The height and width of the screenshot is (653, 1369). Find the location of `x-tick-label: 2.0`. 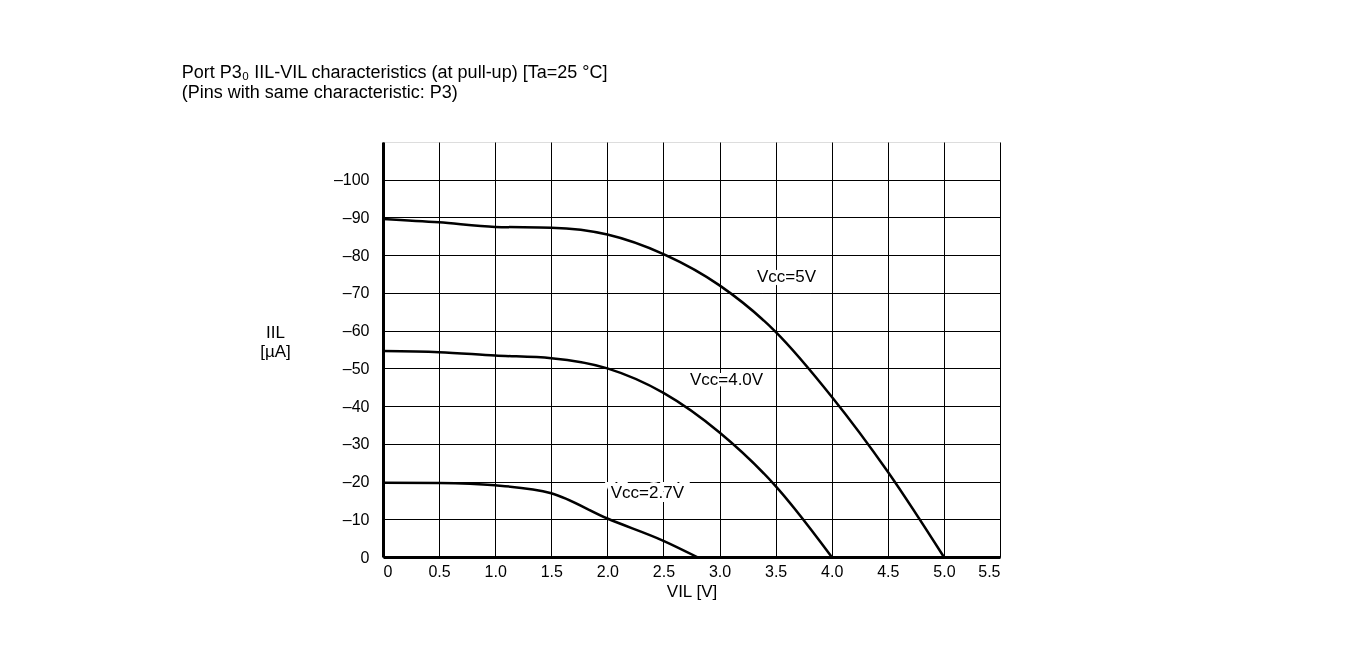

x-tick-label: 2.0 is located at coordinates (608, 571).